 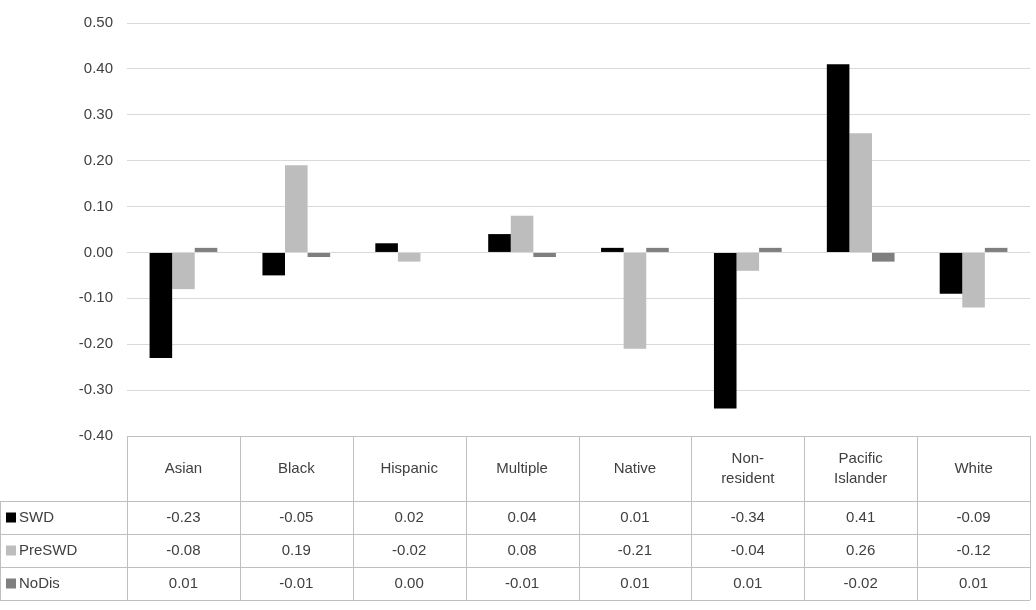 I want to click on data-label: -0.23, so click(x=183, y=516).